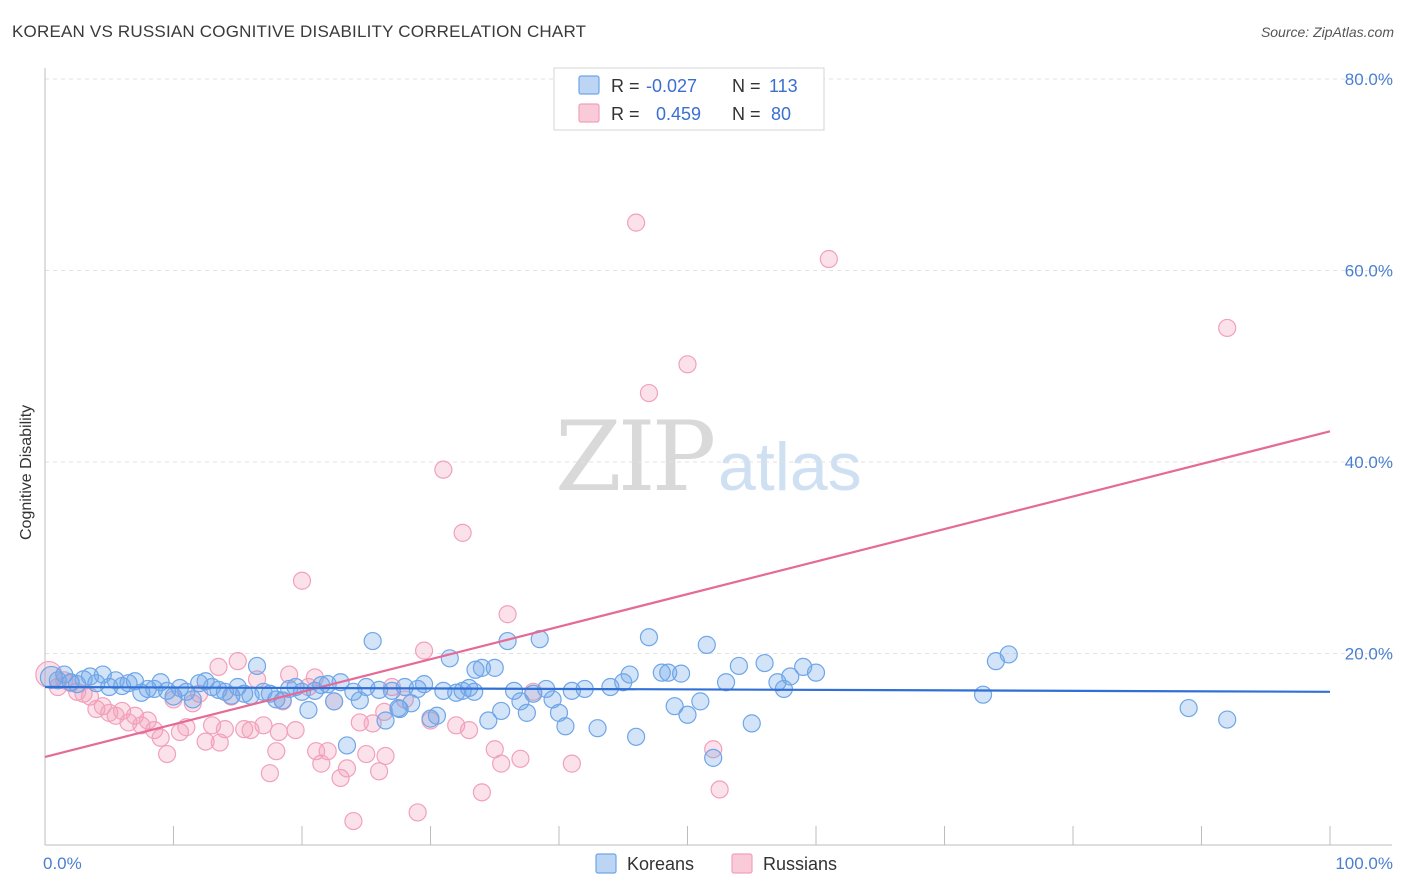  What do you see at coordinates (1369, 367) in the screenshot?
I see `y-tick-labels: 20.0% 40.0% 60.0% 80.0%` at bounding box center [1369, 367].